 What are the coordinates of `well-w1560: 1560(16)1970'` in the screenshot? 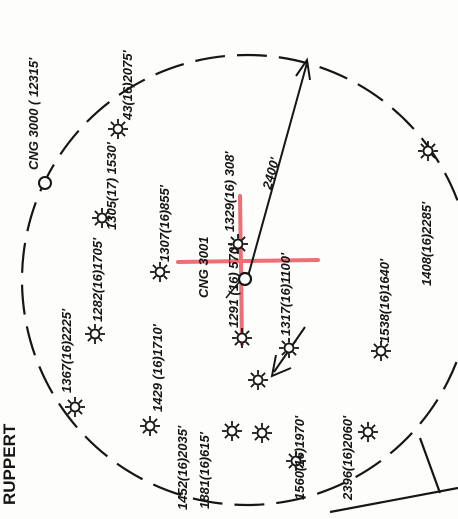 It's located at (296, 457).